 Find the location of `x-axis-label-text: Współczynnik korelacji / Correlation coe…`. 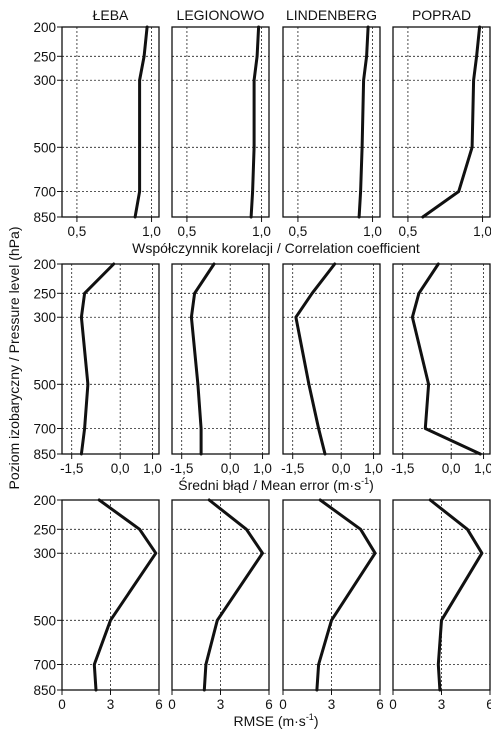

x-axis-label-text: Współczynnik korelacji / Correlation coe… is located at coordinates (276, 248).